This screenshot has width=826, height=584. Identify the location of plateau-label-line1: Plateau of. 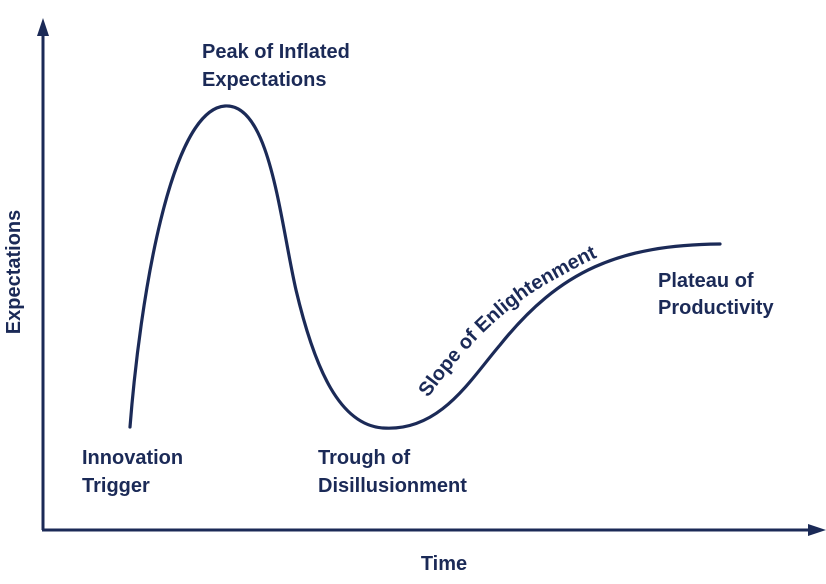
(706, 281).